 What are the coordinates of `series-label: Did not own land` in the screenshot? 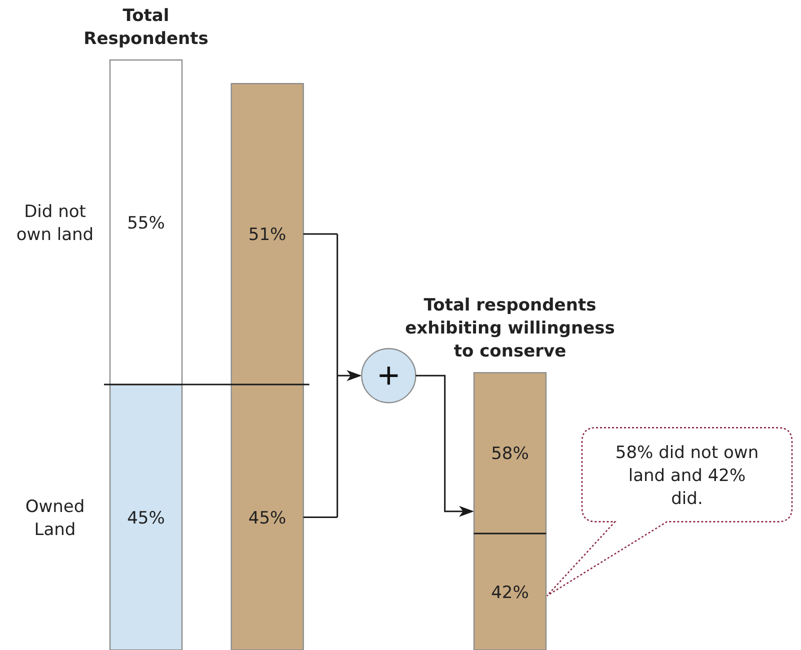 It's located at (55, 223).